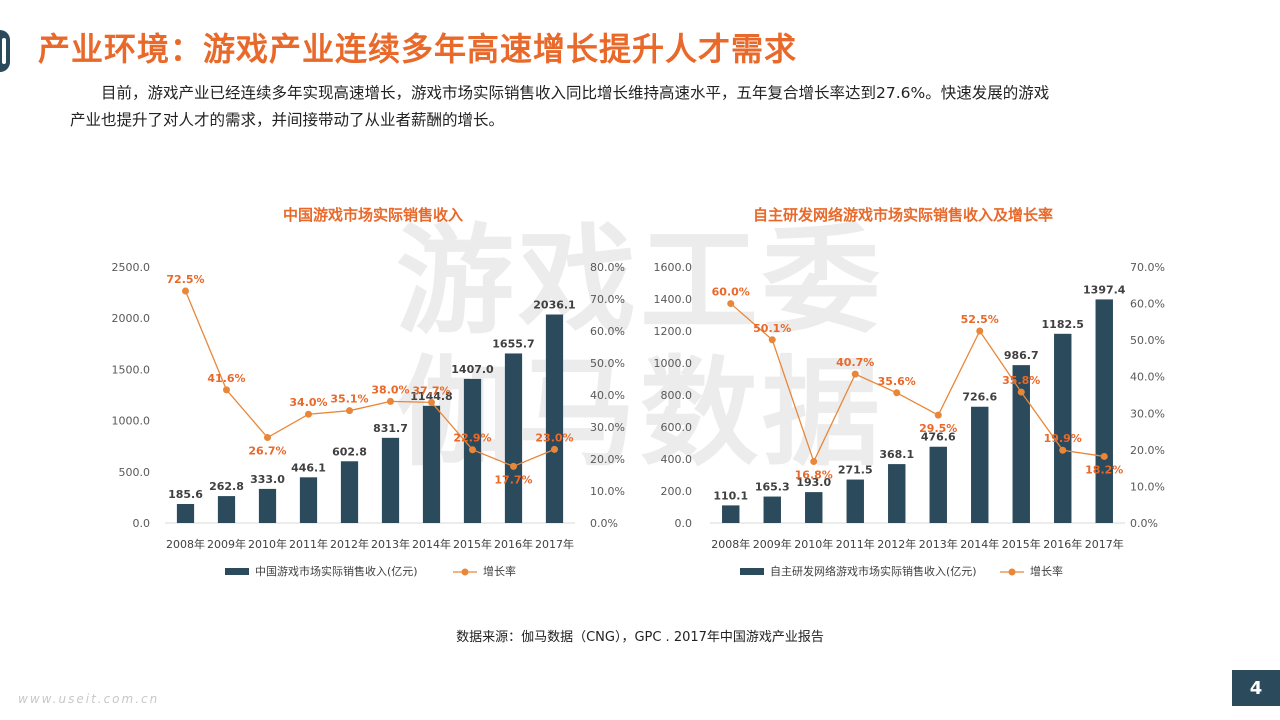  Describe the element at coordinates (873, 571) in the screenshot. I see `legend-bar-label: 自主研发网络游戏市场实际销售收入(亿元)` at that location.